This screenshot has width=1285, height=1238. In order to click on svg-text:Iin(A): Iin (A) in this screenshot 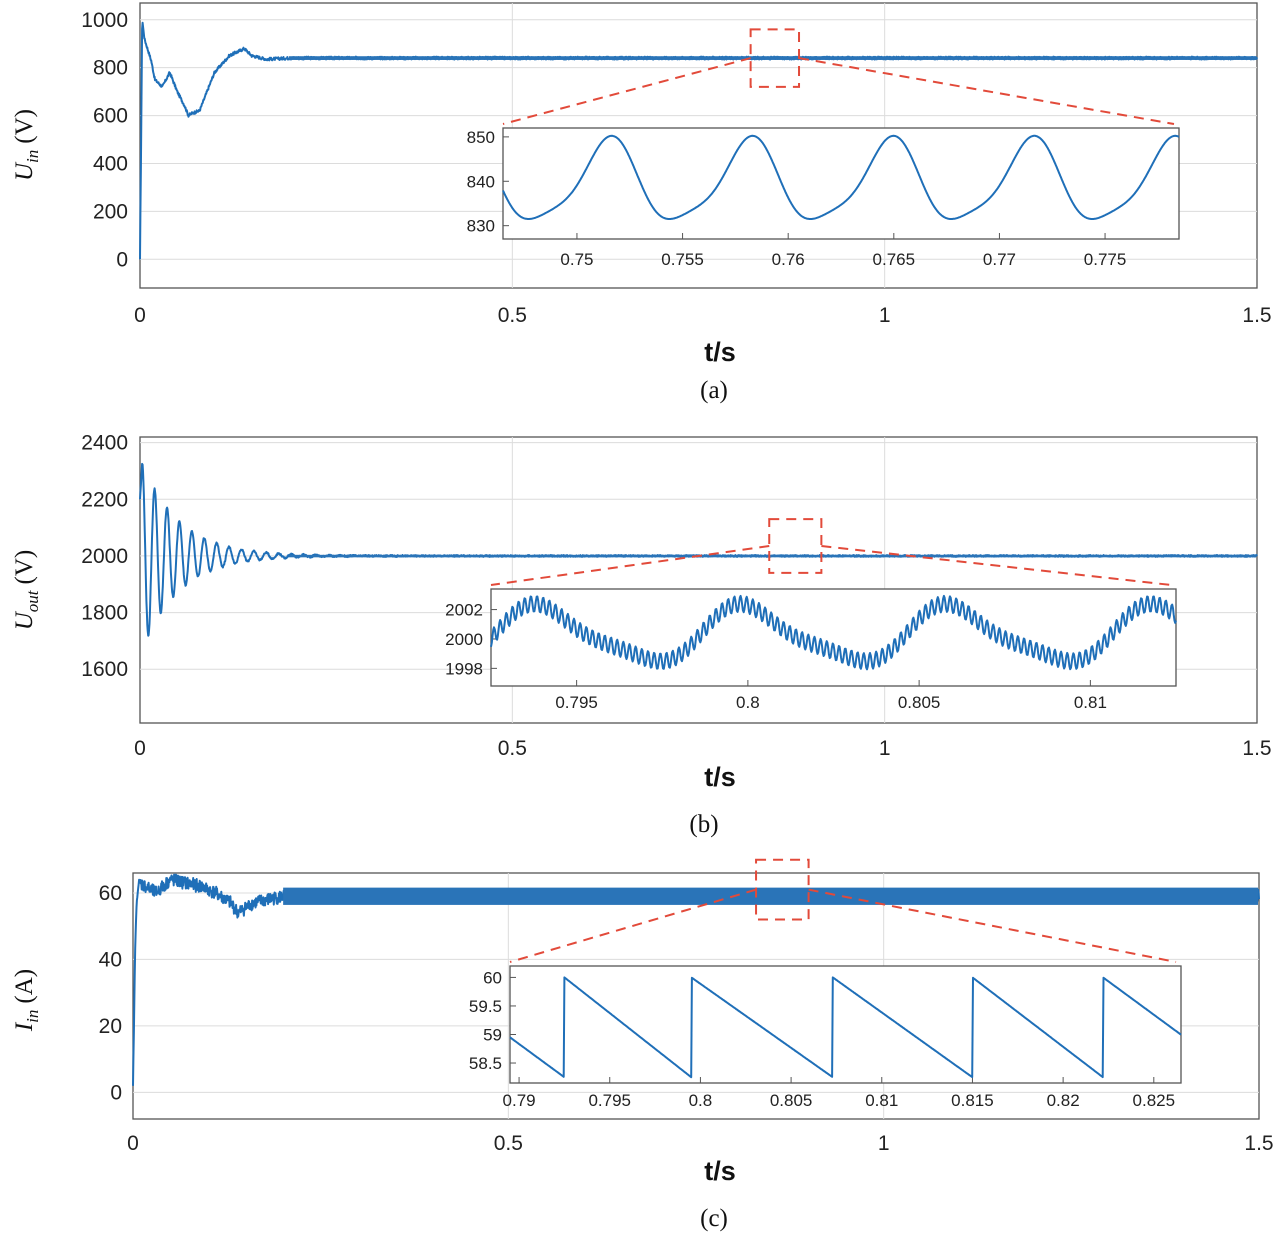, I will do `click(26, 1000)`.